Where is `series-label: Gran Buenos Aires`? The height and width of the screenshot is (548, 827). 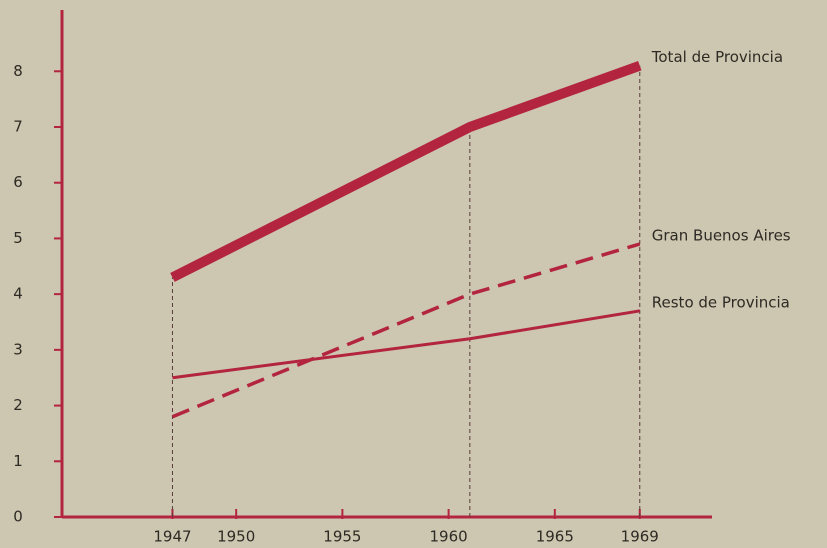
series-label: Gran Buenos Aires is located at coordinates (721, 236).